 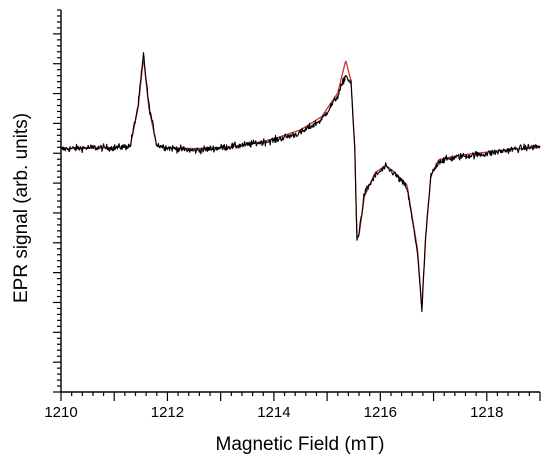 I want to click on x-tick-label: 1212, so click(x=167, y=412).